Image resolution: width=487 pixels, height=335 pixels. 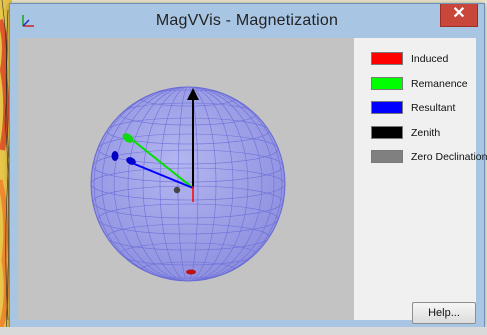 What do you see at coordinates (177, 190) in the screenshot?
I see `zero-declination-marker` at bounding box center [177, 190].